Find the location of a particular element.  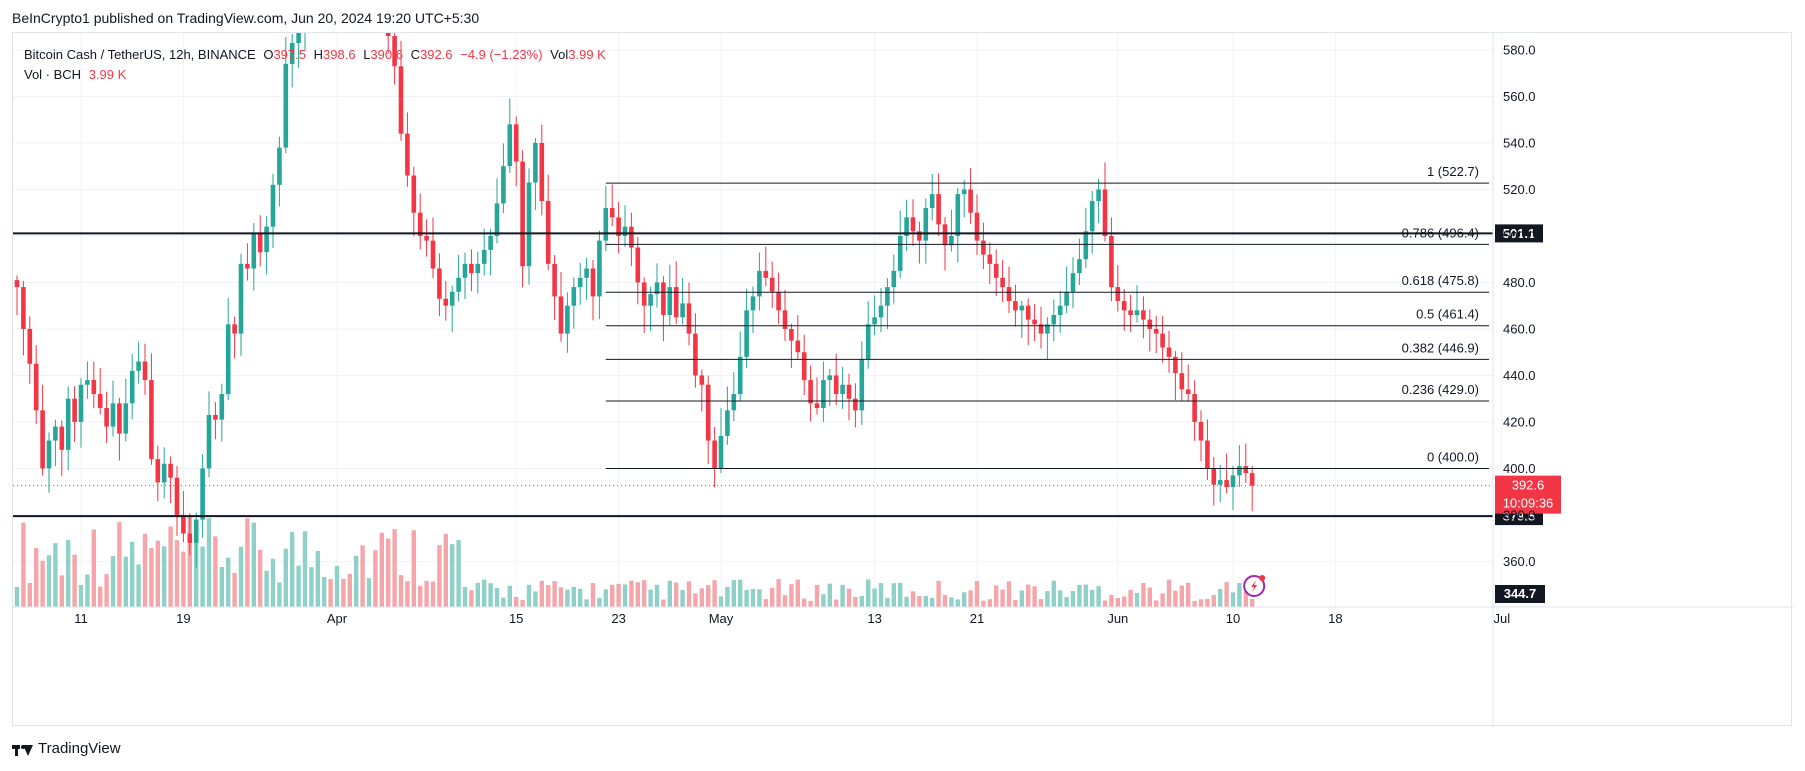

x-axis-tick-label: 15 is located at coordinates (516, 618).